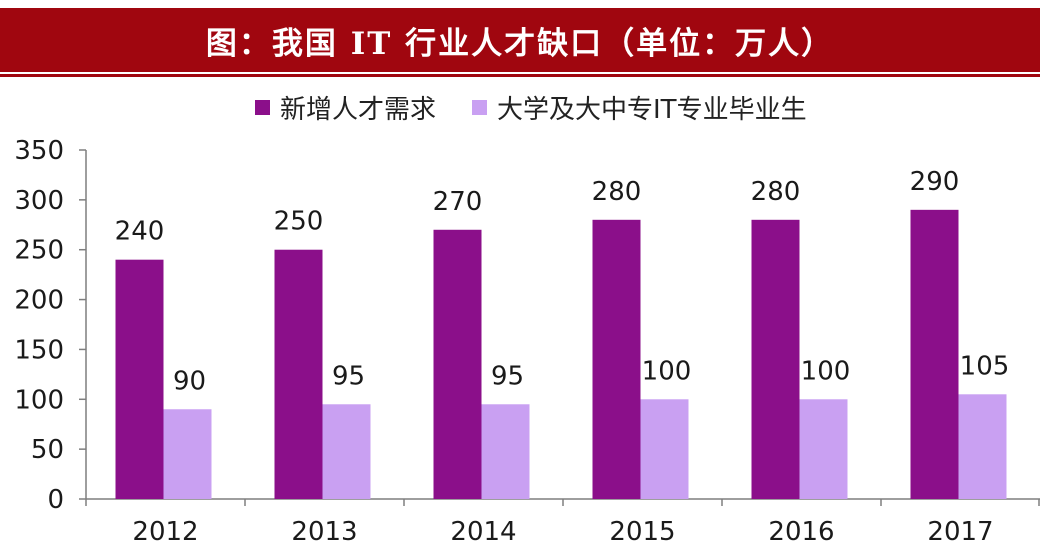  Describe the element at coordinates (39, 201) in the screenshot. I see `y-tick-label: 300` at that location.